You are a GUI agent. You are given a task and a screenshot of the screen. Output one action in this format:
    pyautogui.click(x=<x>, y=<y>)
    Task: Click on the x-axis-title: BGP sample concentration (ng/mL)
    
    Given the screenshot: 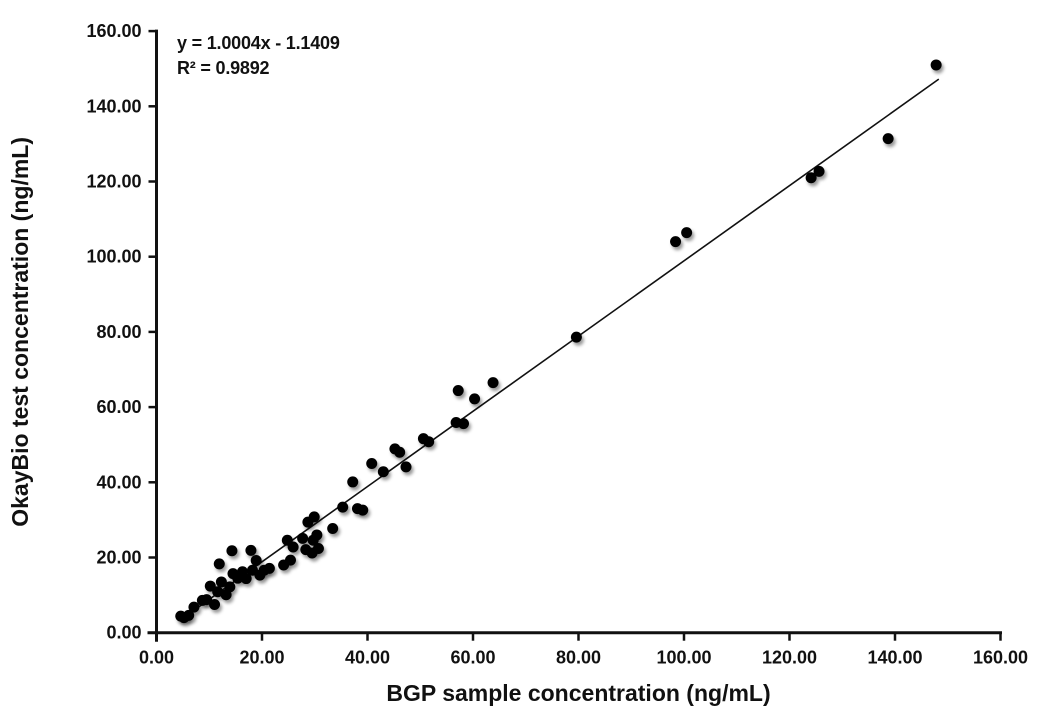 What is the action you would take?
    pyautogui.click(x=578, y=693)
    